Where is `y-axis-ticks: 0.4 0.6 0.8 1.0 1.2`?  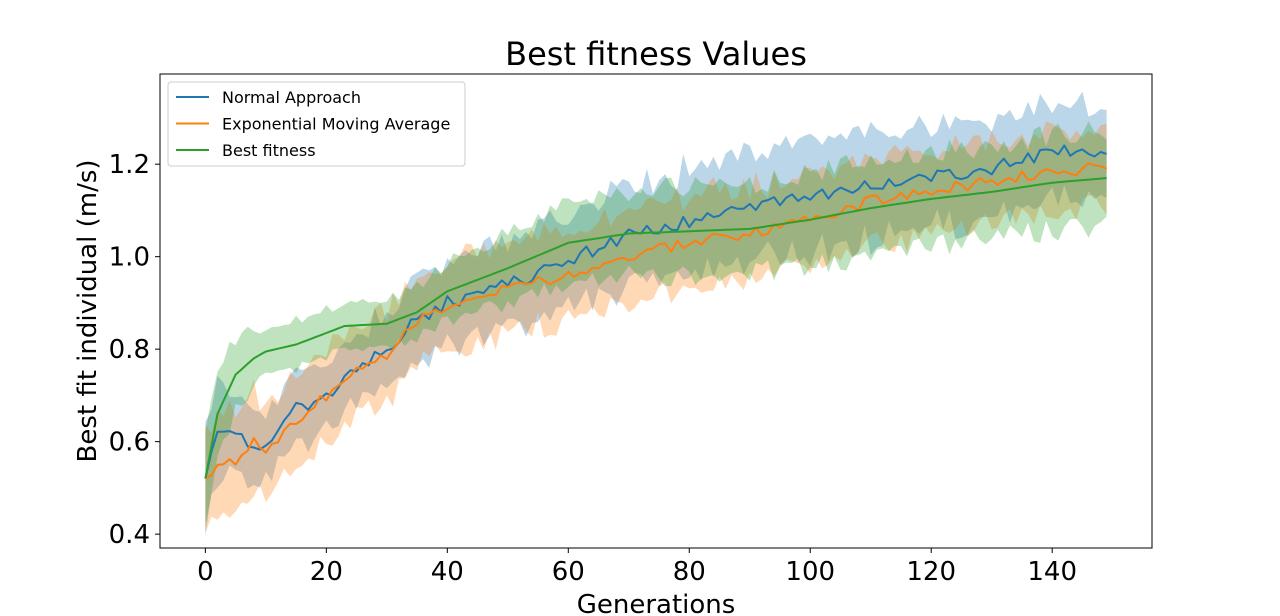
y-axis-ticks: 0.4 0.6 0.8 1.0 1.2 is located at coordinates (134, 350).